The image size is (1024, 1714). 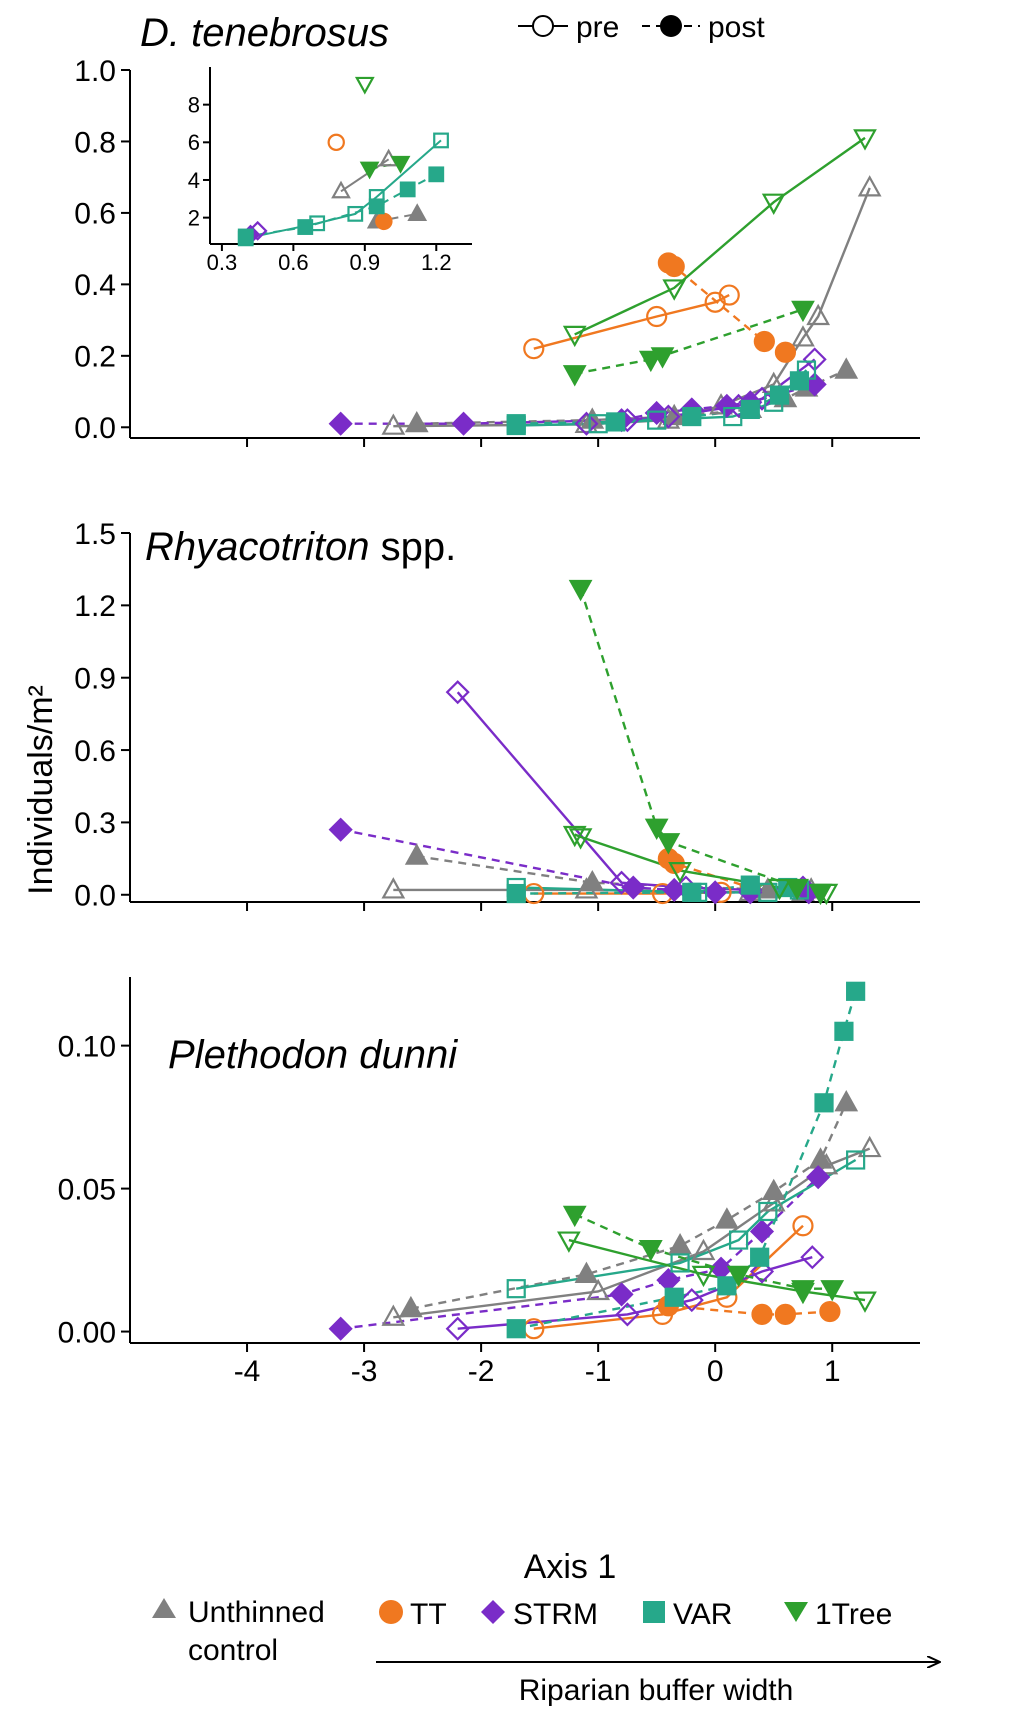 What do you see at coordinates (720, 236) in the screenshot?
I see `series-line-1tree-pre` at bounding box center [720, 236].